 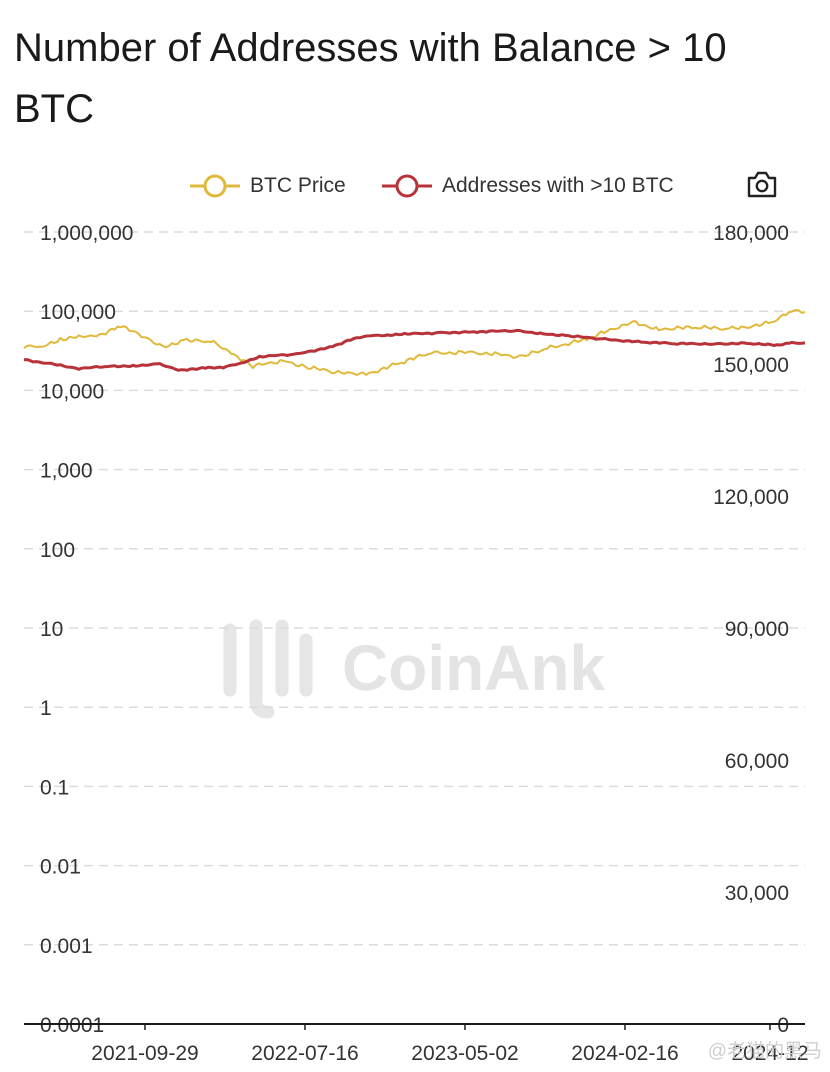 What do you see at coordinates (304, 1053) in the screenshot?
I see `x-tick-label: 2022-07-16` at bounding box center [304, 1053].